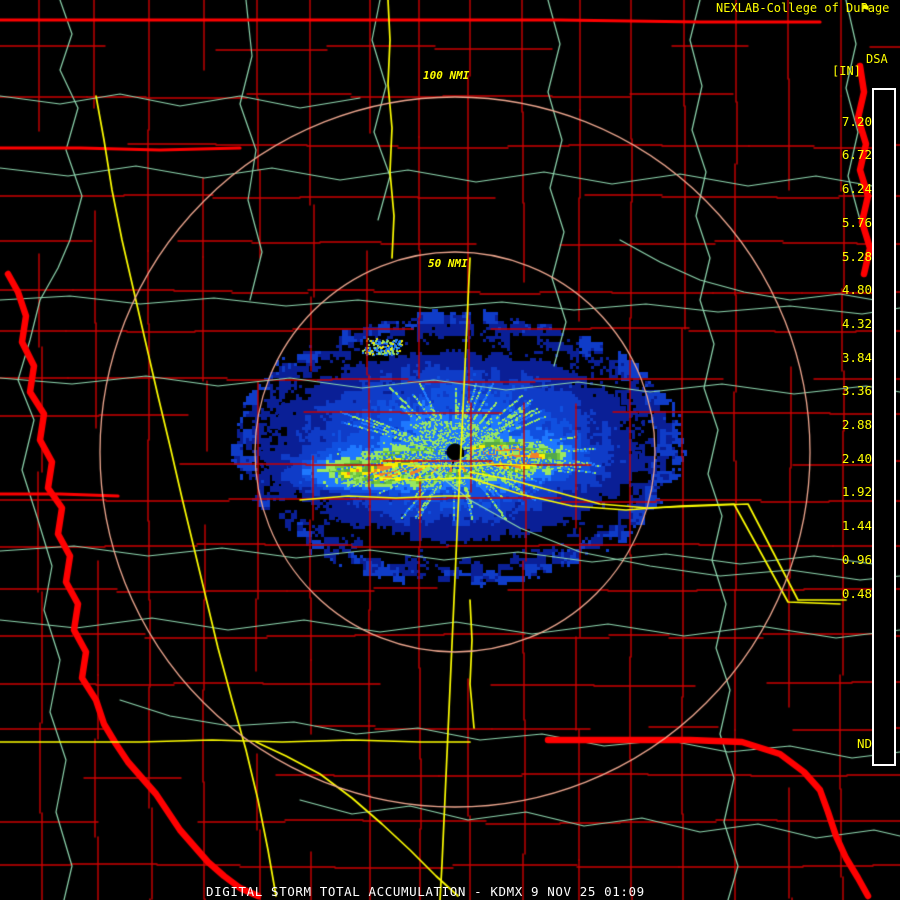 The width and height of the screenshot is (900, 900). I want to click on colorbar-nodata-label: ND, so click(864, 744).